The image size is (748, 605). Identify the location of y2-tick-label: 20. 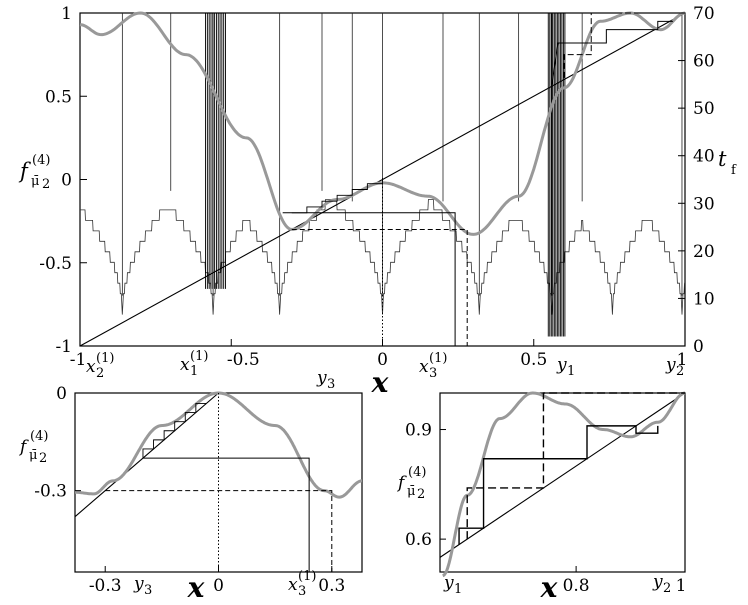
(704, 252).